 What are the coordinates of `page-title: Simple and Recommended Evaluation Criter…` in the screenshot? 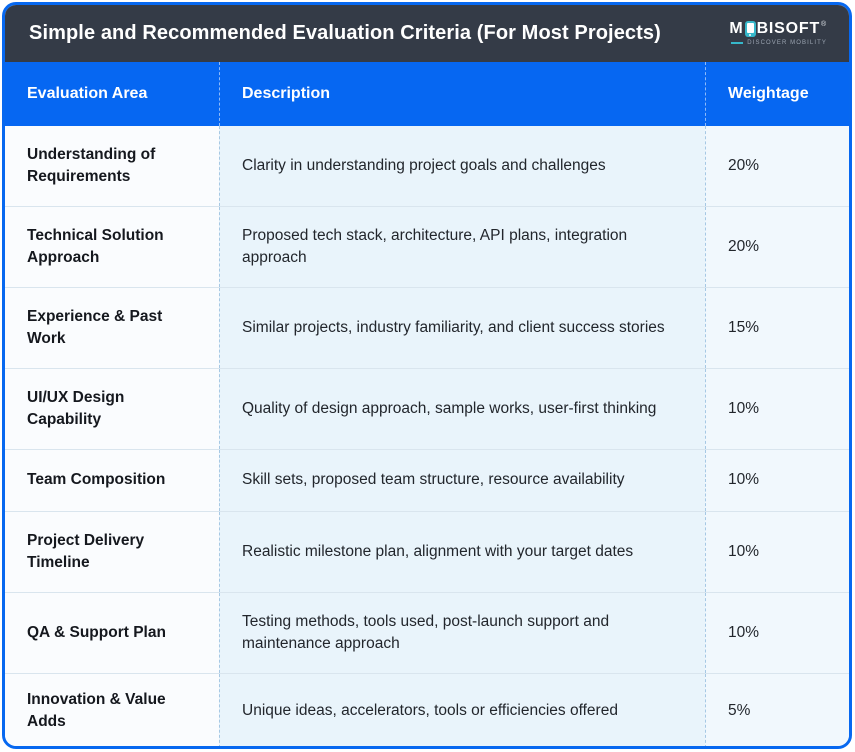 It's located at (345, 33).